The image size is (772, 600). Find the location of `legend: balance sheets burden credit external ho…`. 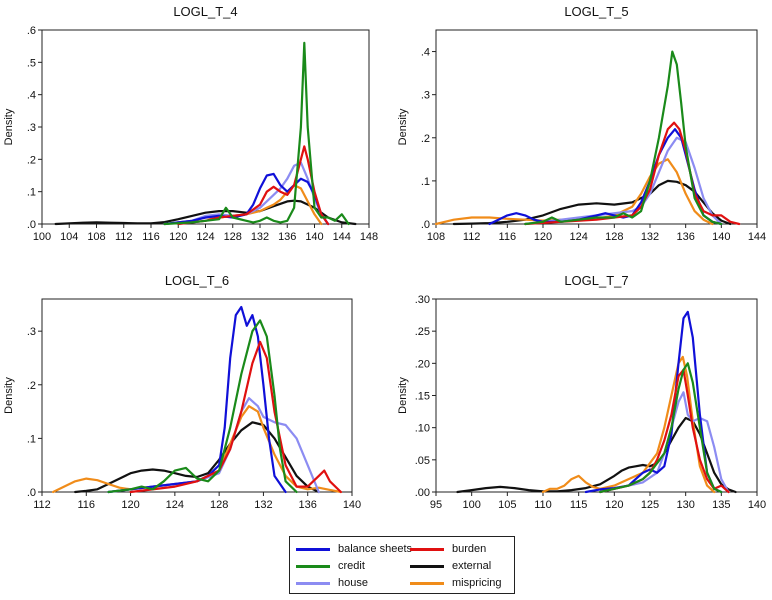

legend: balance sheets burden credit external ho… is located at coordinates (402, 565).